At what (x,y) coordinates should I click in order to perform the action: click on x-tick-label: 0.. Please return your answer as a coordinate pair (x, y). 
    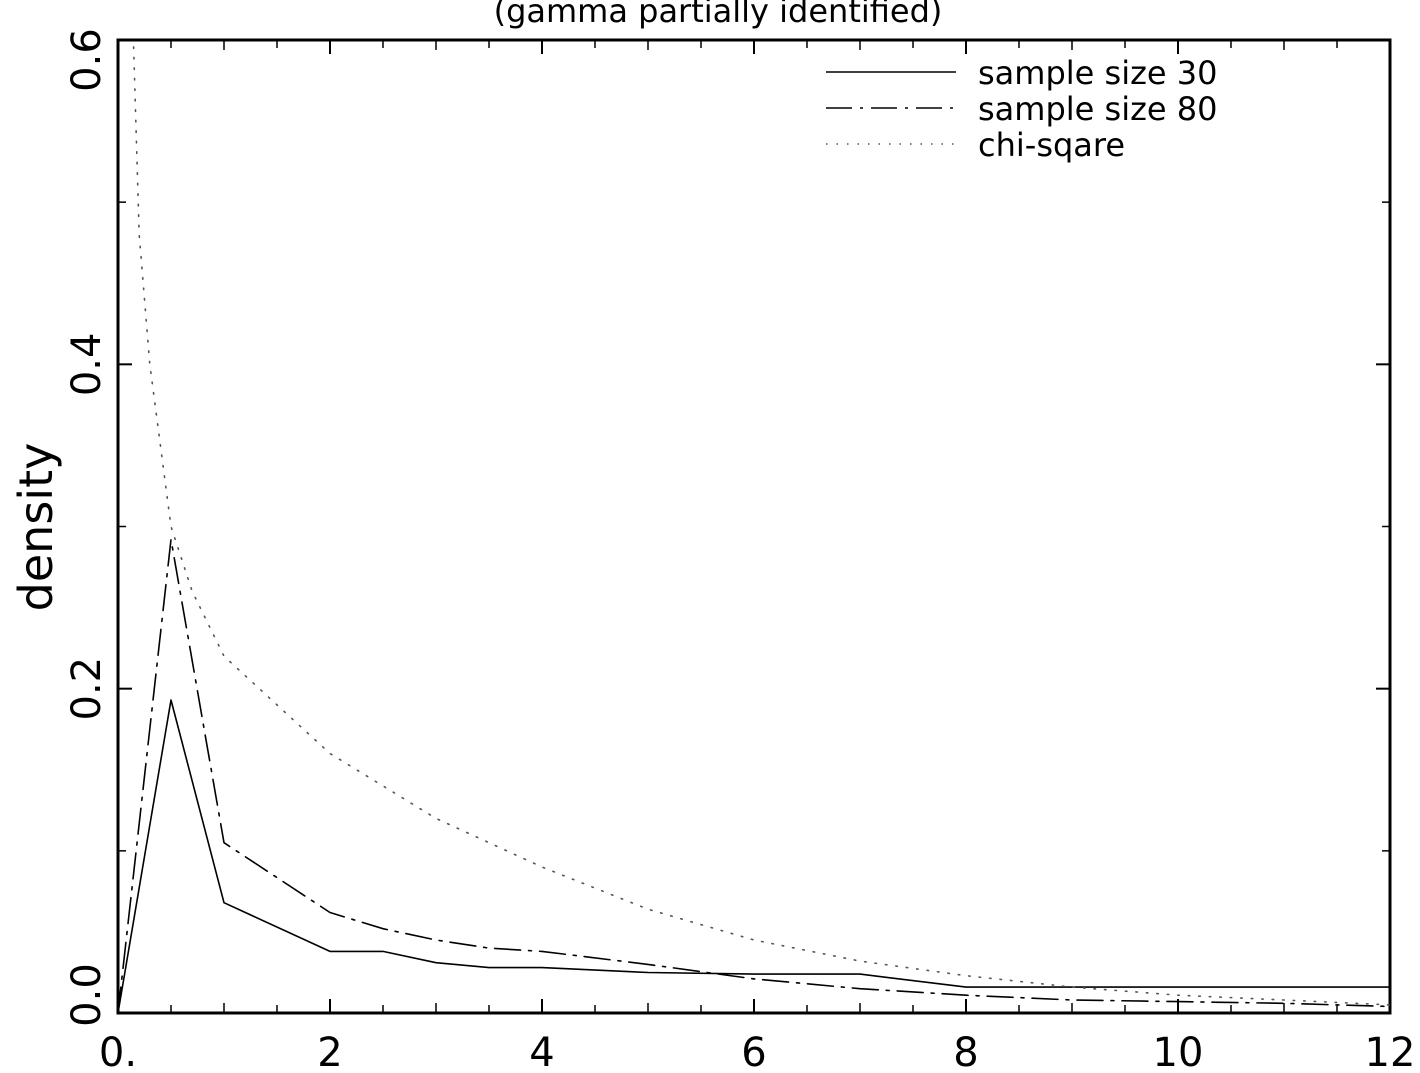
    Looking at the image, I should click on (118, 1051).